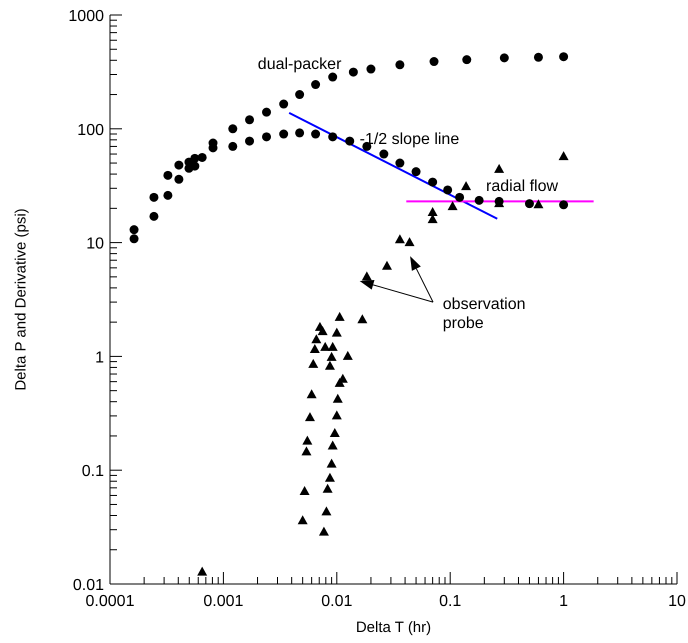  I want to click on y-axis-title: Delta P and Derivative (psi), so click(21, 299).